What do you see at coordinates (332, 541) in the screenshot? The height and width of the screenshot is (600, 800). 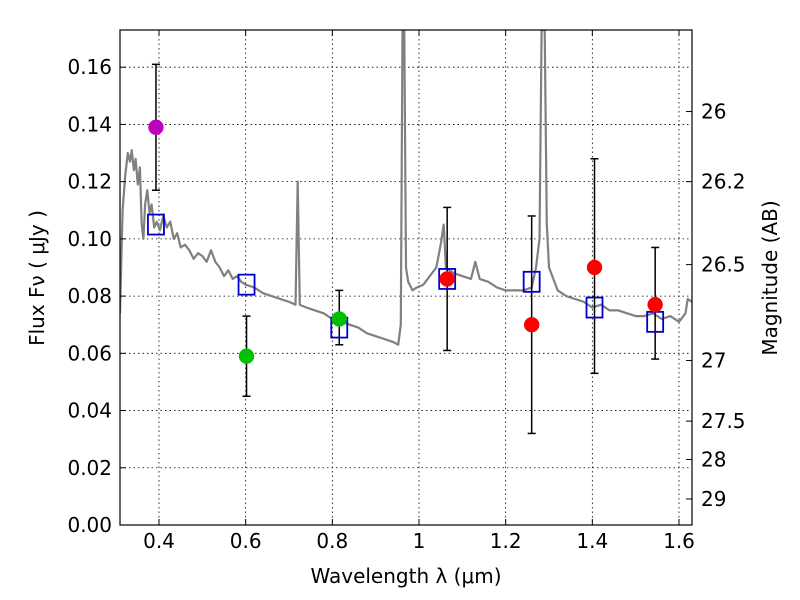 I see `x-tick-label: 0.8` at bounding box center [332, 541].